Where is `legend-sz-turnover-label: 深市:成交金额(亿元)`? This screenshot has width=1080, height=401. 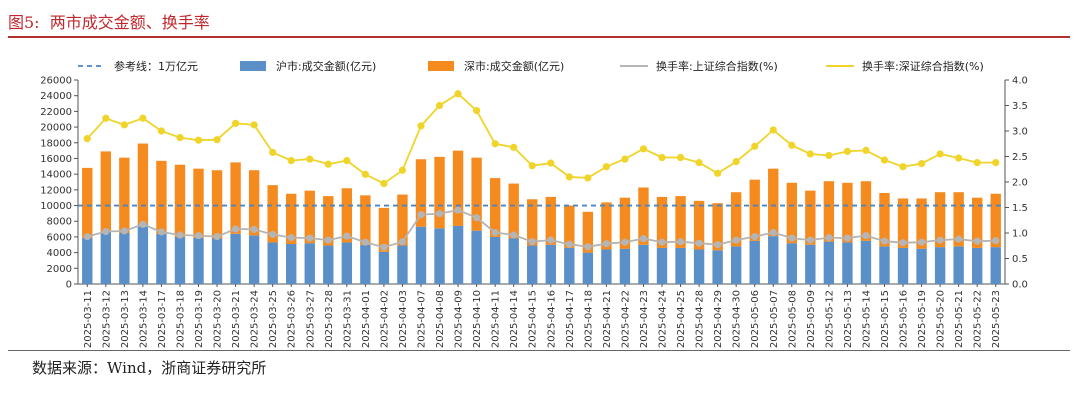 legend-sz-turnover-label: 深市:成交金额(亿元) is located at coordinates (514, 66).